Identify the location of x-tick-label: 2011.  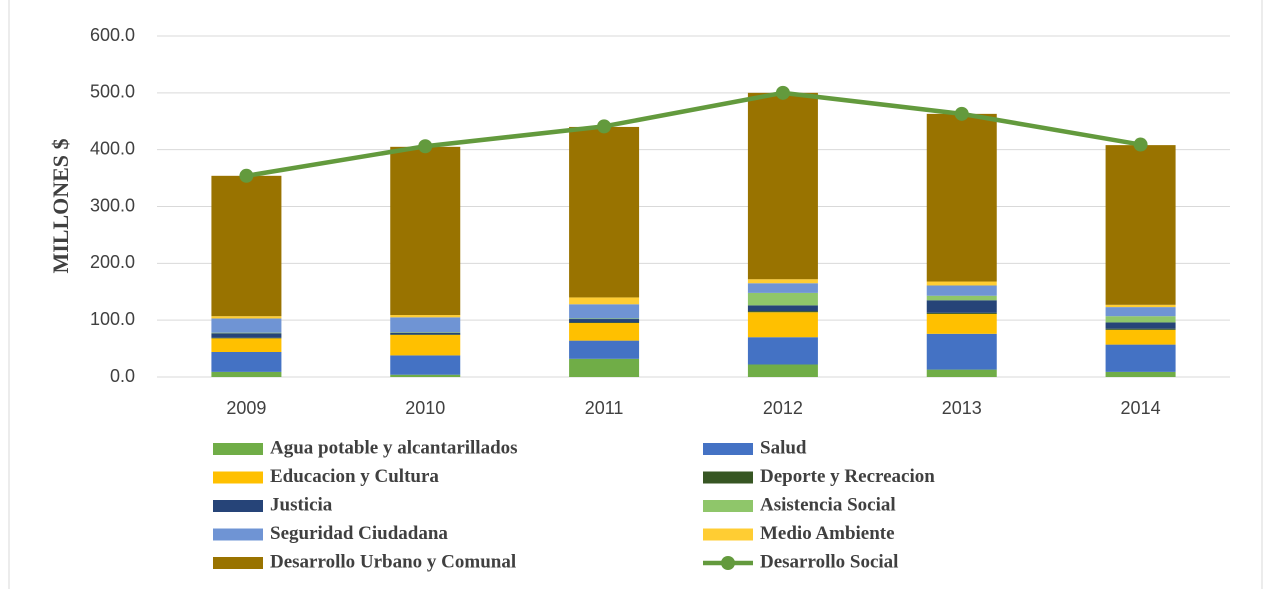
(604, 408).